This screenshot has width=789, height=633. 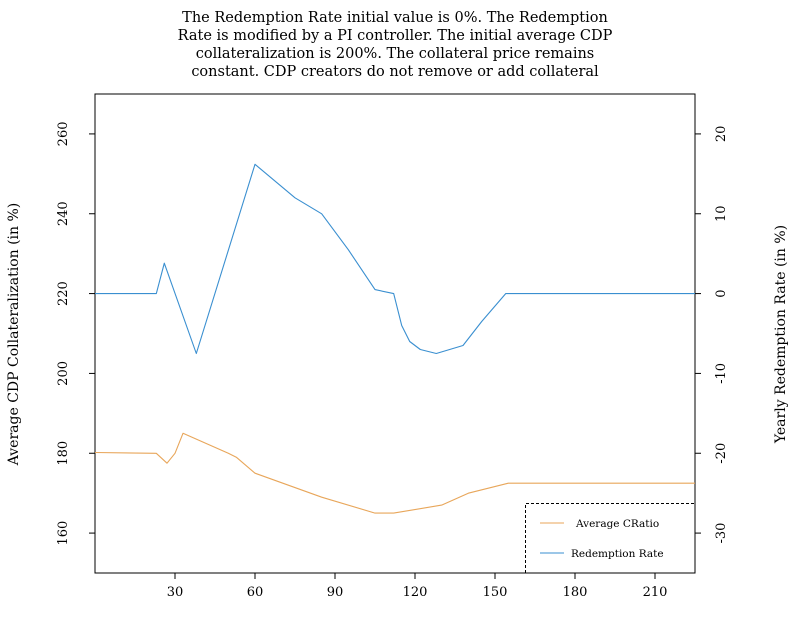 What do you see at coordinates (655, 592) in the screenshot?
I see `x-tick-label-210: 210` at bounding box center [655, 592].